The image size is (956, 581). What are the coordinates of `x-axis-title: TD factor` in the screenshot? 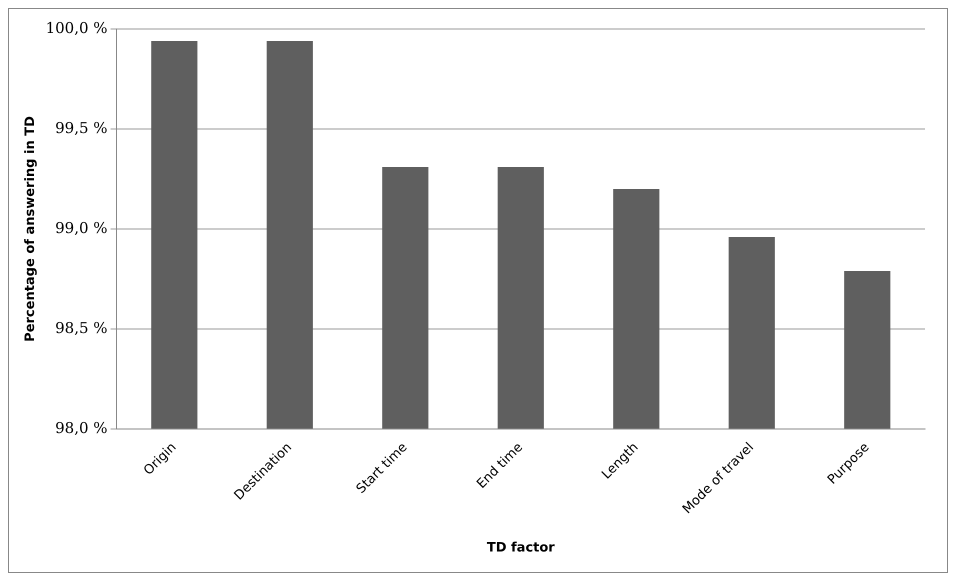 It's located at (521, 548).